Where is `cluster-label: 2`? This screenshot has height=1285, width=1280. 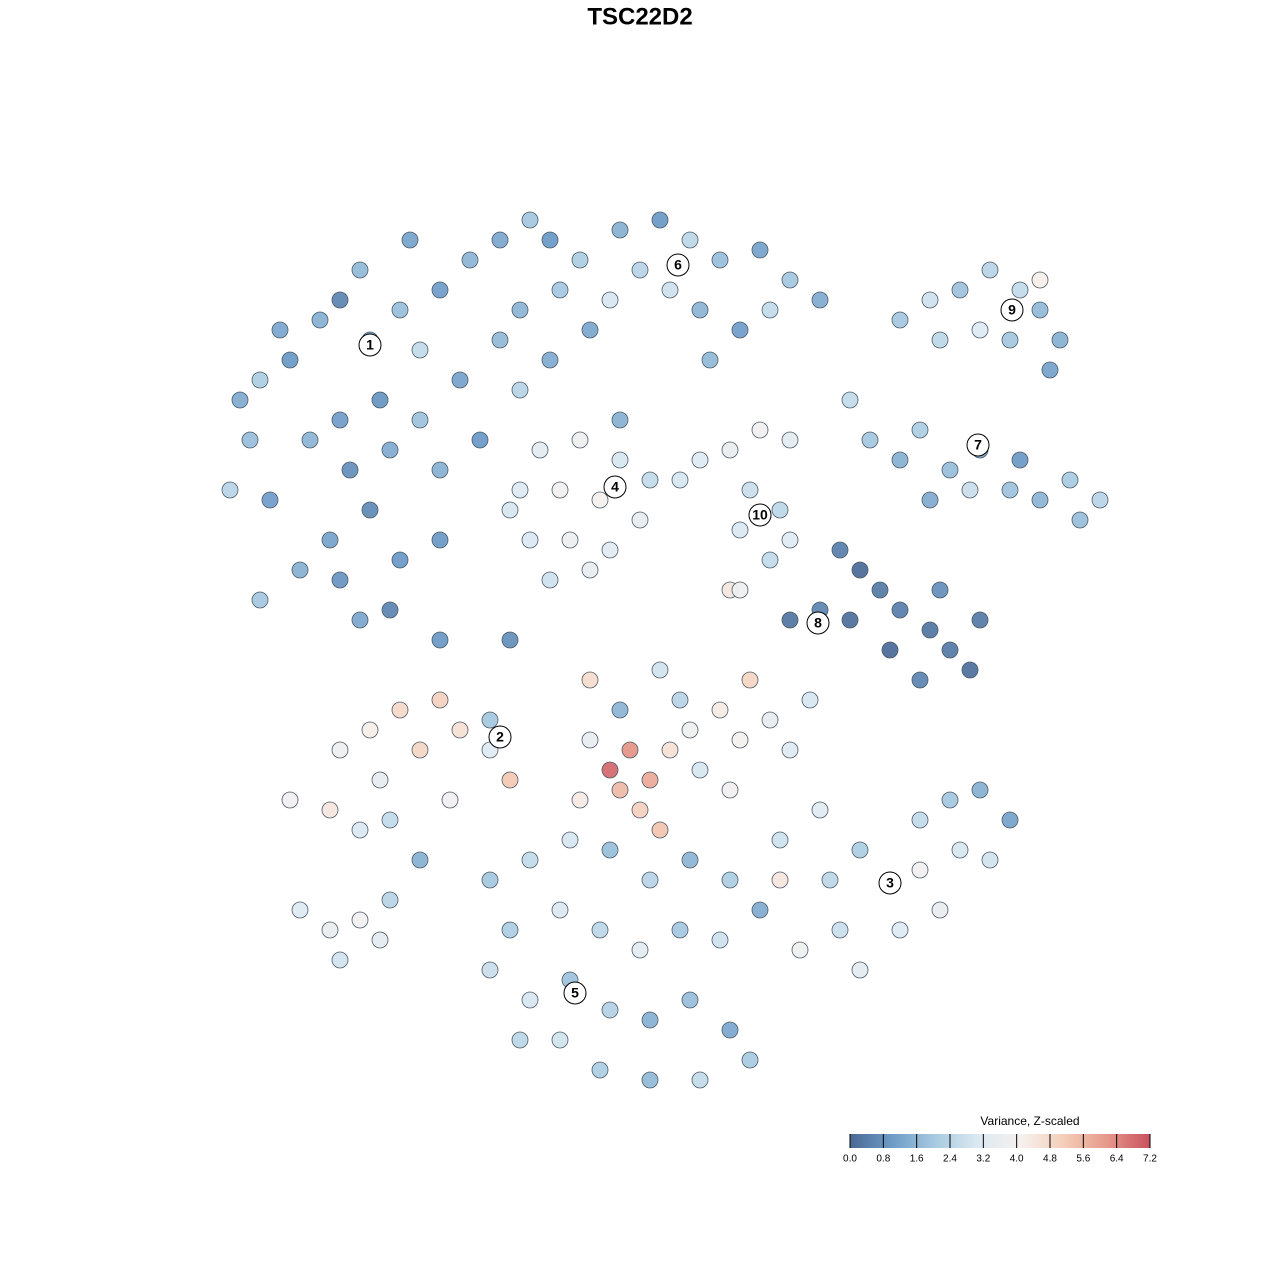 cluster-label: 2 is located at coordinates (500, 737).